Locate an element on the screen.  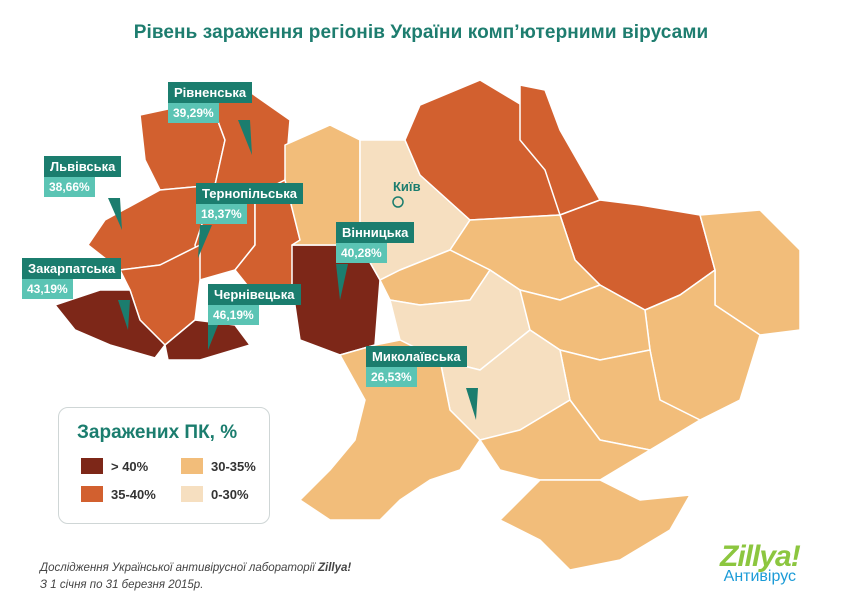
callout-lviv-name: Львівська is located at coordinates (83, 166).